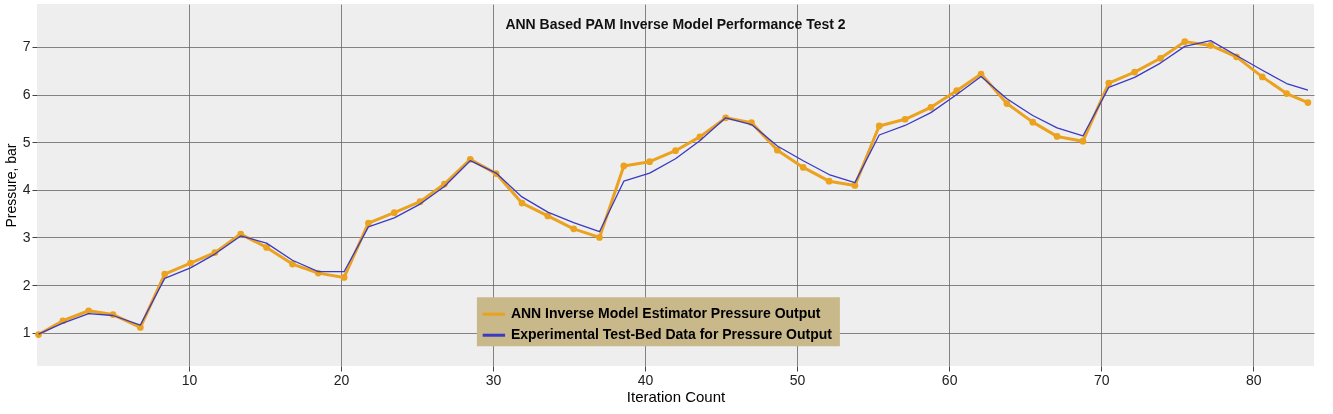 The width and height of the screenshot is (1333, 414). What do you see at coordinates (341, 379) in the screenshot?
I see `x-tick-label: 20` at bounding box center [341, 379].